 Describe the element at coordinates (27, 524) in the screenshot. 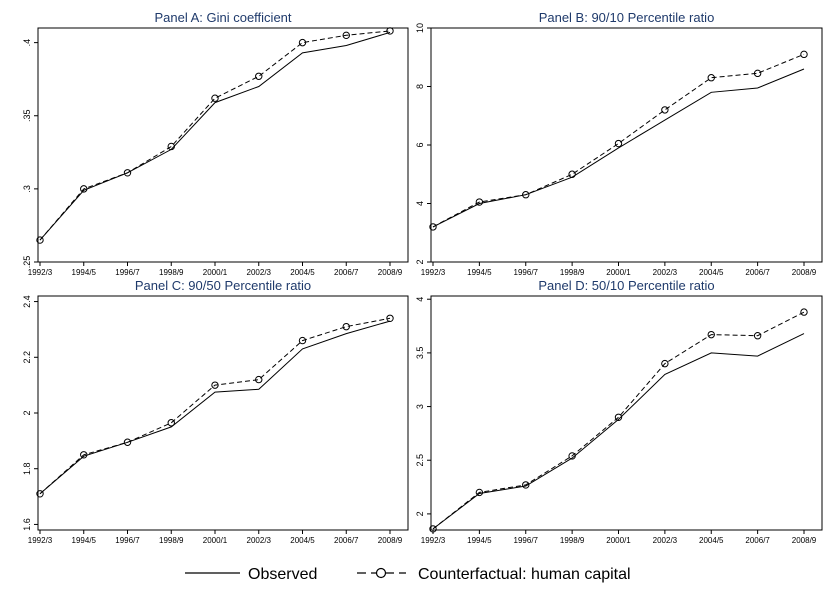

I see `y-tick-label: 1.6` at that location.